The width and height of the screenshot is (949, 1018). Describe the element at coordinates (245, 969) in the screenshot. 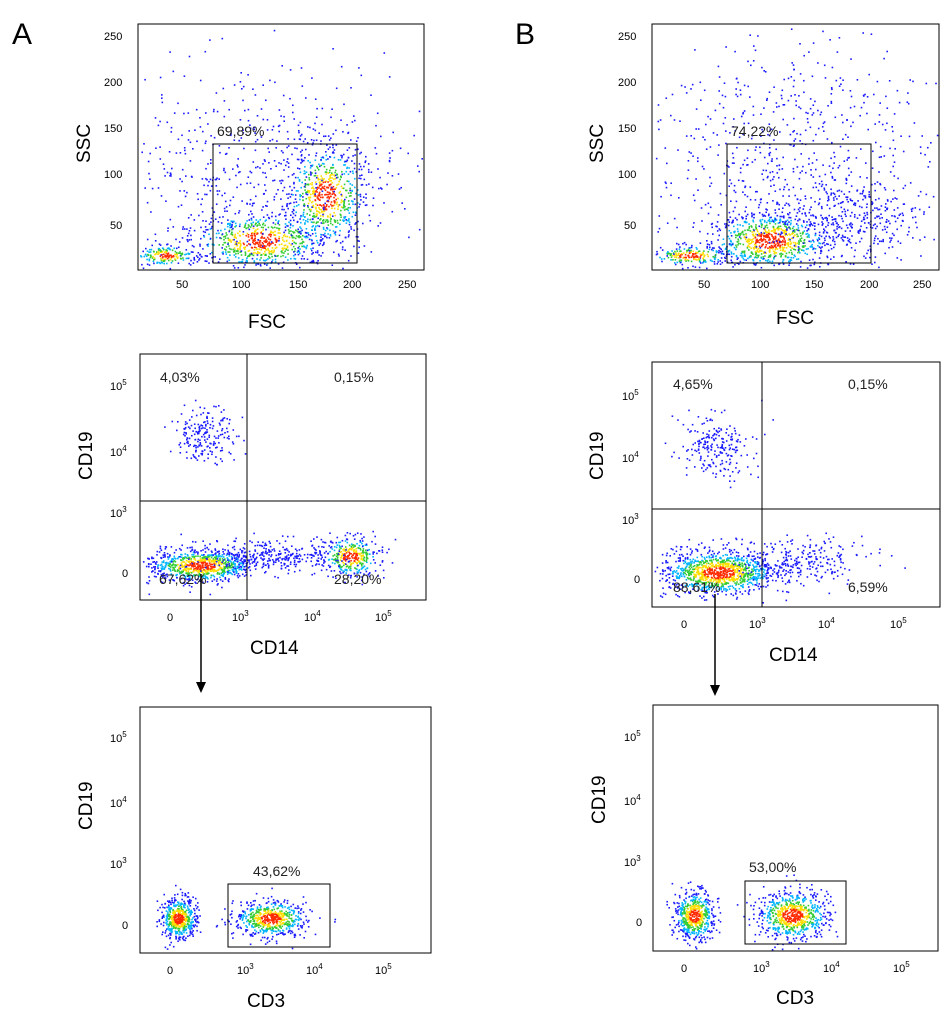

I see `x-tick-1e3: 103` at that location.